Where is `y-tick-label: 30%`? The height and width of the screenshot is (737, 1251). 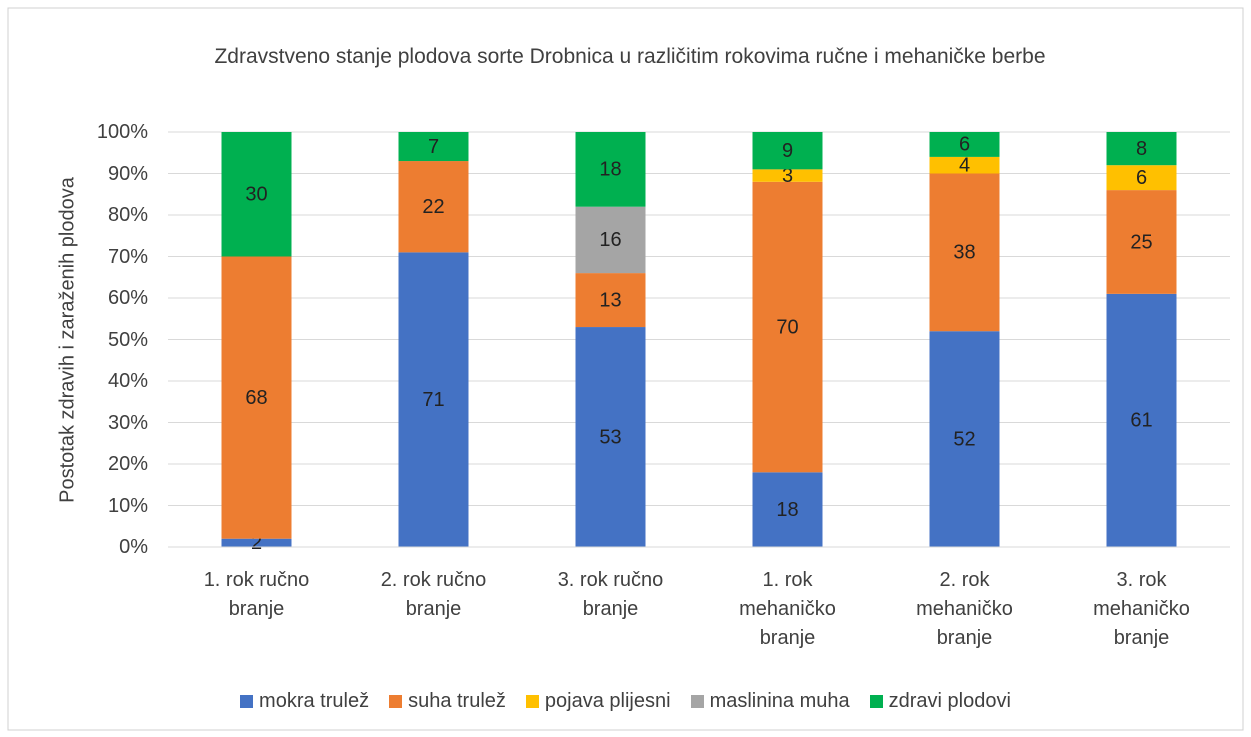
y-tick-label: 30% is located at coordinates (127, 422).